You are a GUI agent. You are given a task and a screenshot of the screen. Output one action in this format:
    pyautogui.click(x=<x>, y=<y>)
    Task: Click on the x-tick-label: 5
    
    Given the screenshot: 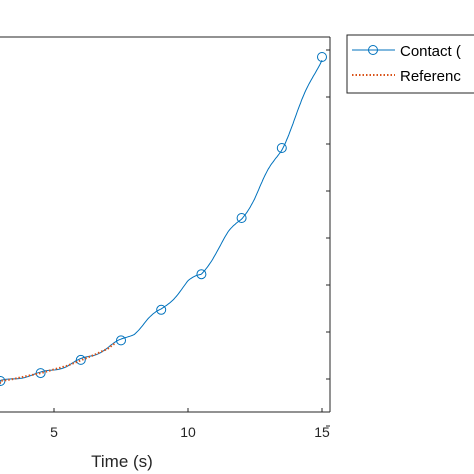 What is the action you would take?
    pyautogui.click(x=54, y=432)
    